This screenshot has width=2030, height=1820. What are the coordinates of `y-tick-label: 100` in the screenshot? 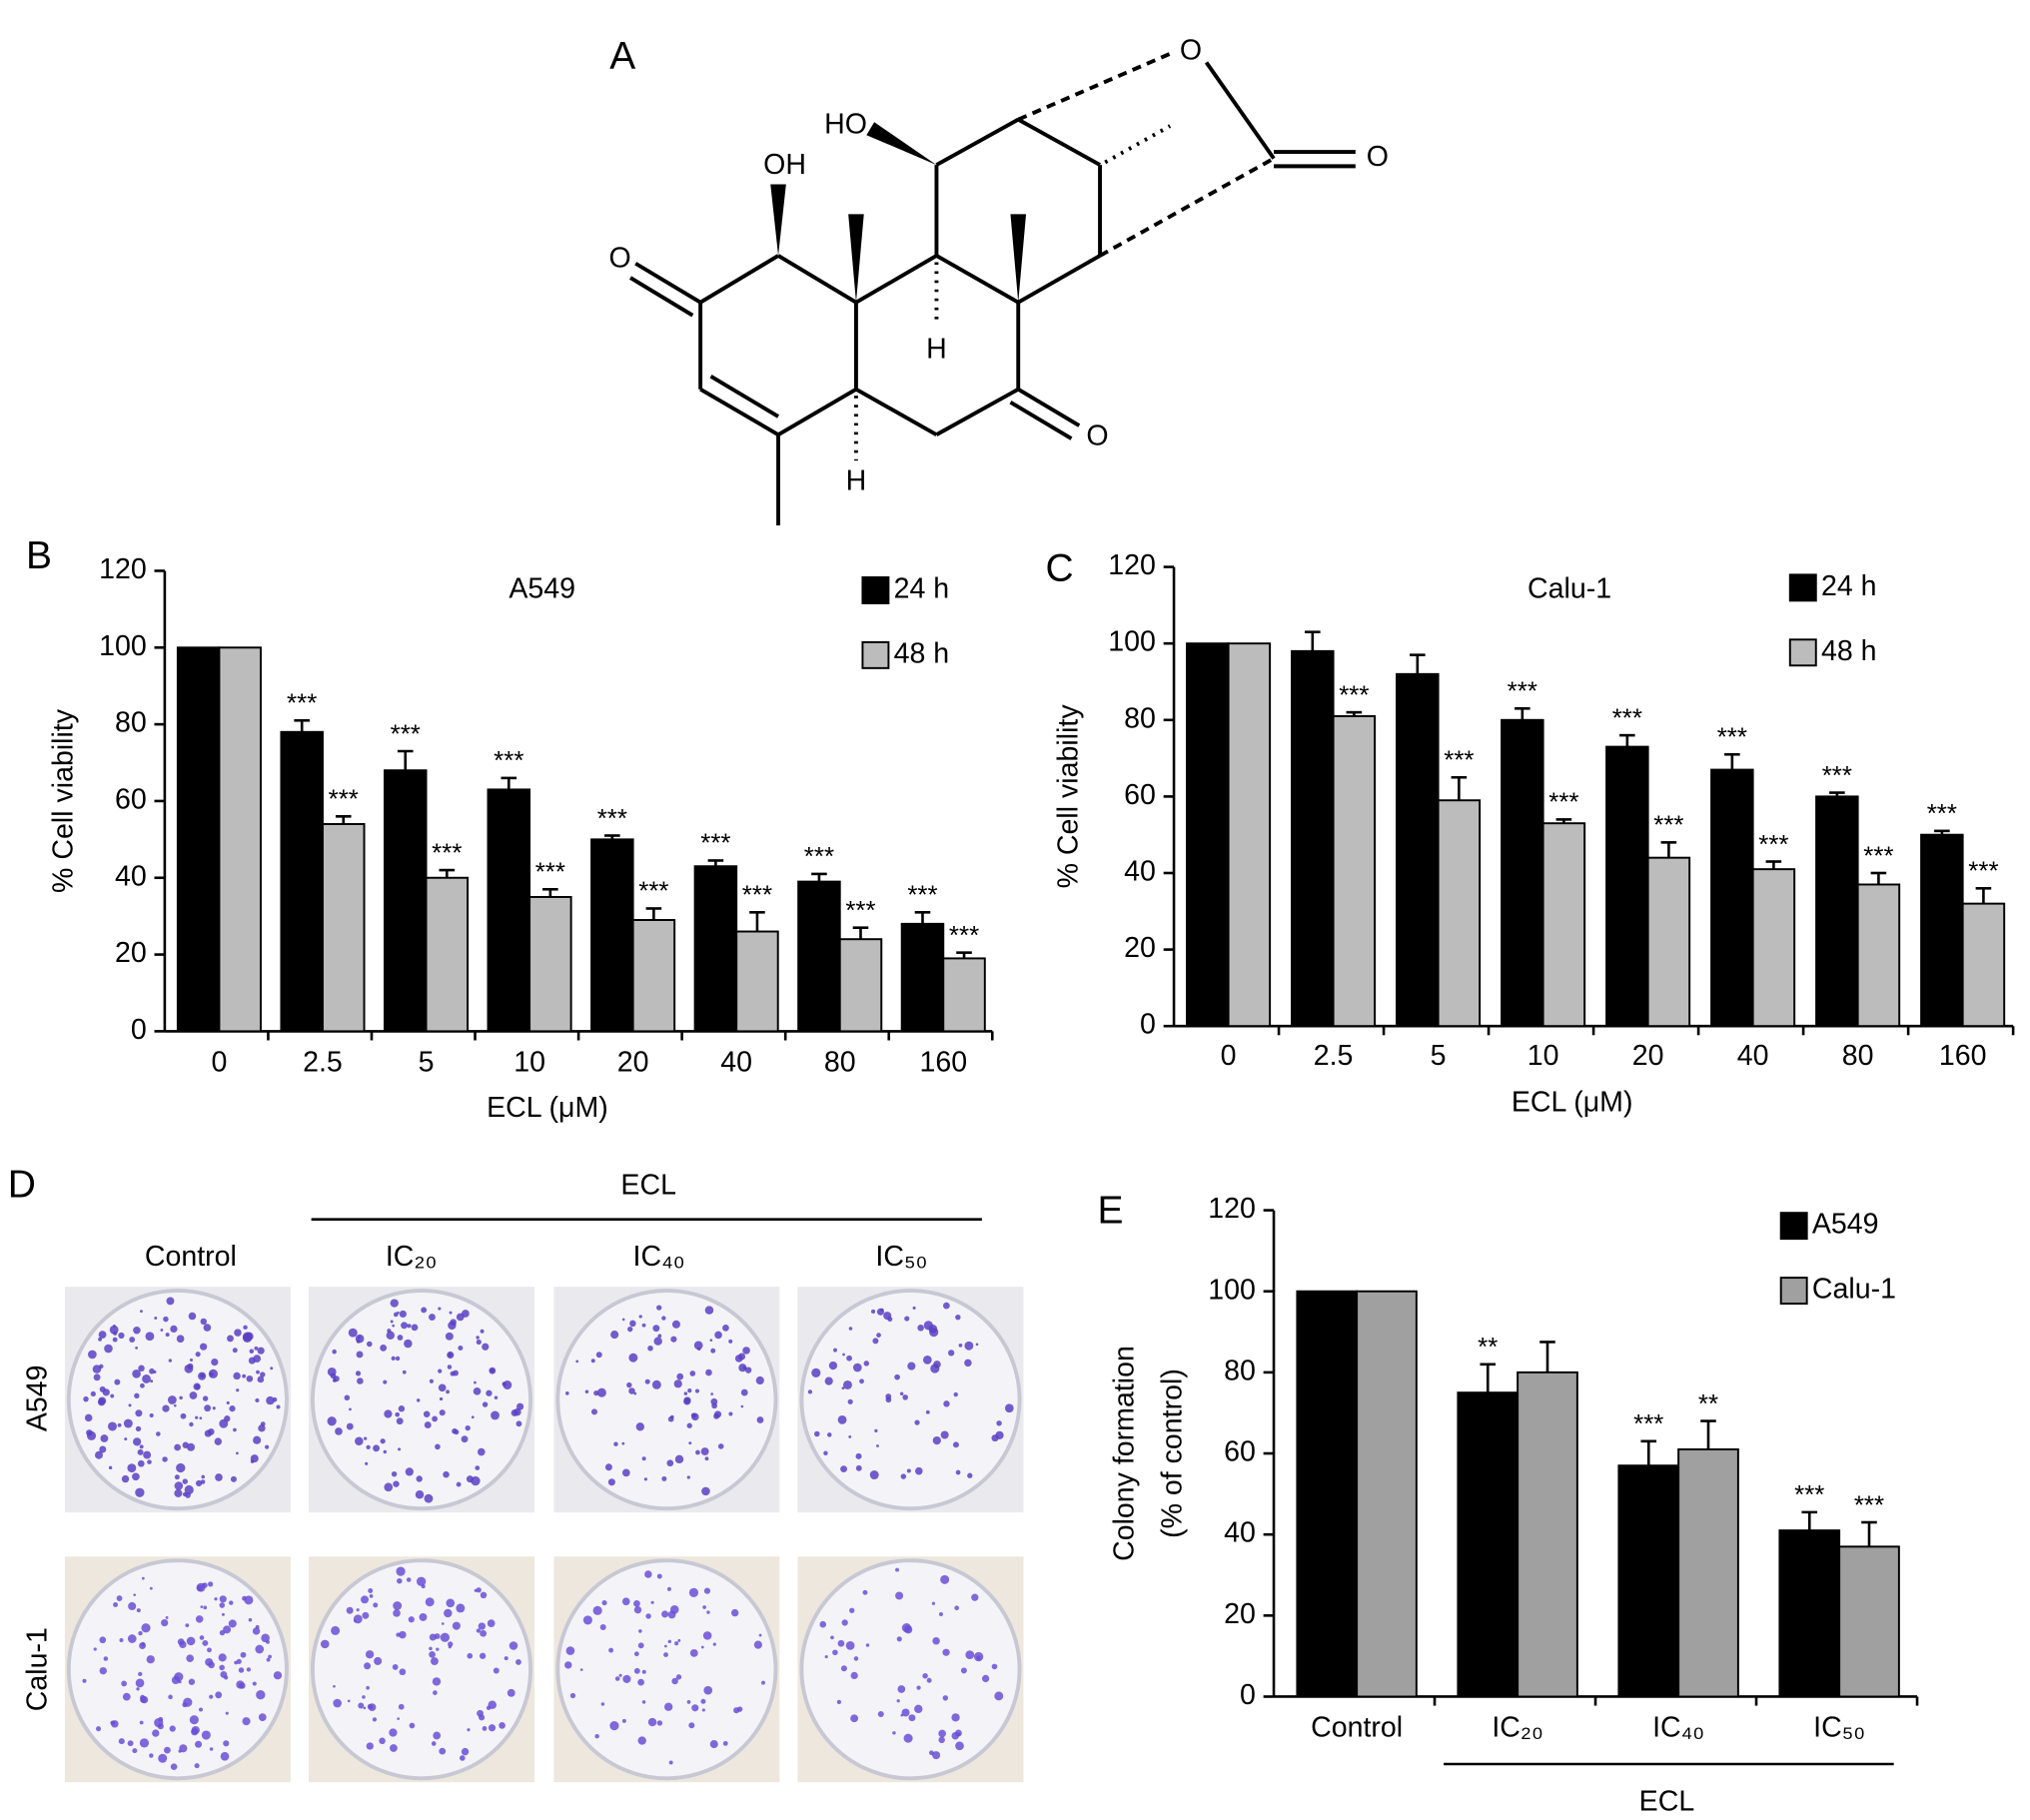 It's located at (1232, 1290).